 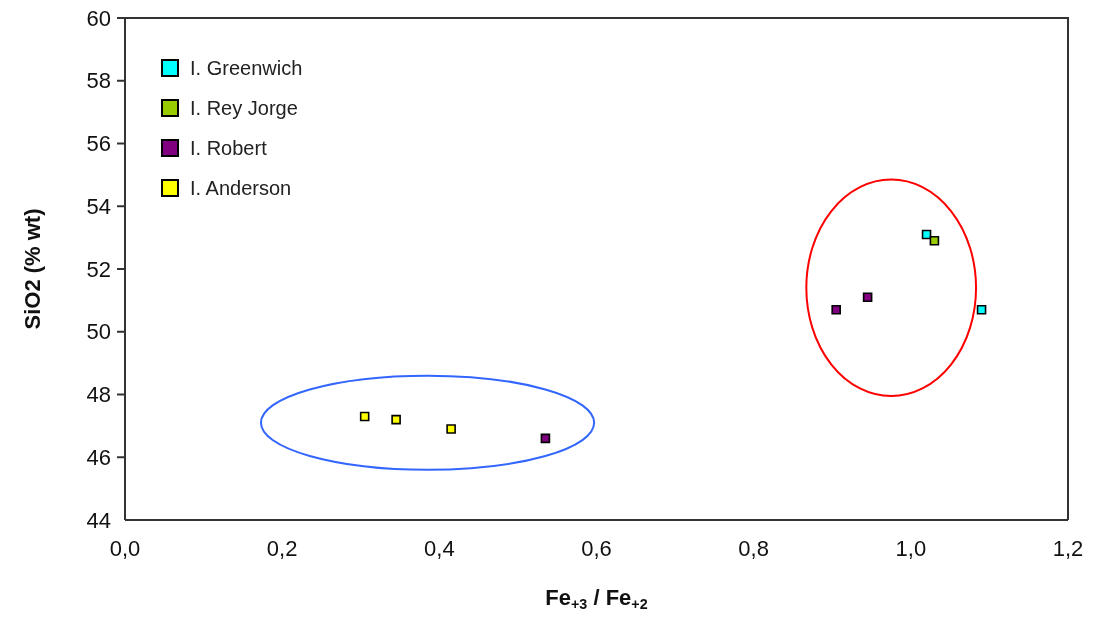 What do you see at coordinates (98, 520) in the screenshot?
I see `y-tick-label: 44` at bounding box center [98, 520].